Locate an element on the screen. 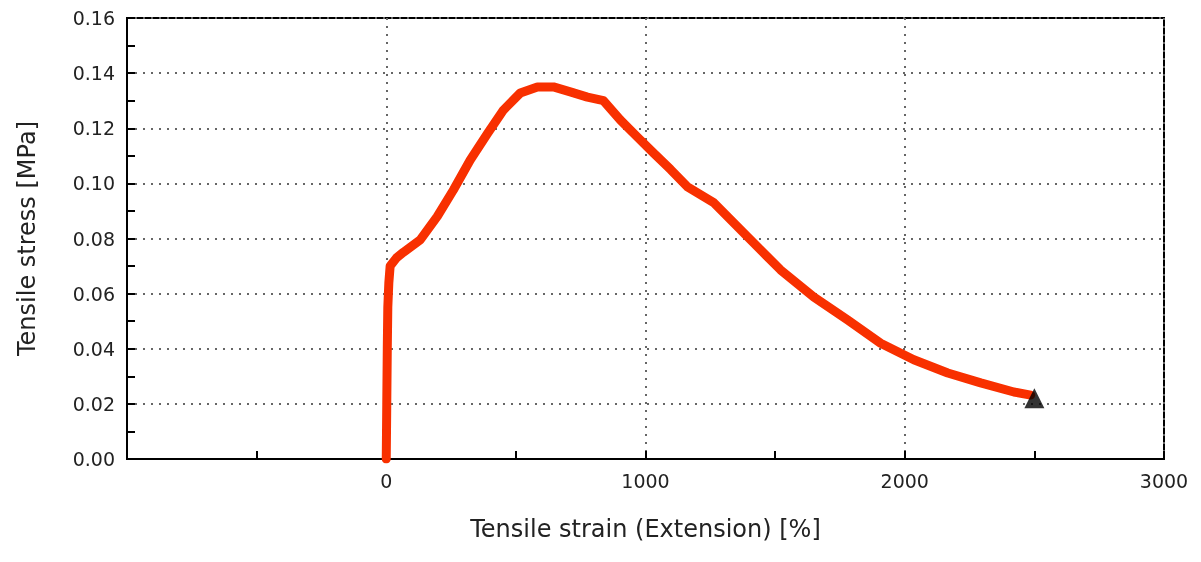  y-tick-label: 0.06 is located at coordinates (93, 293).